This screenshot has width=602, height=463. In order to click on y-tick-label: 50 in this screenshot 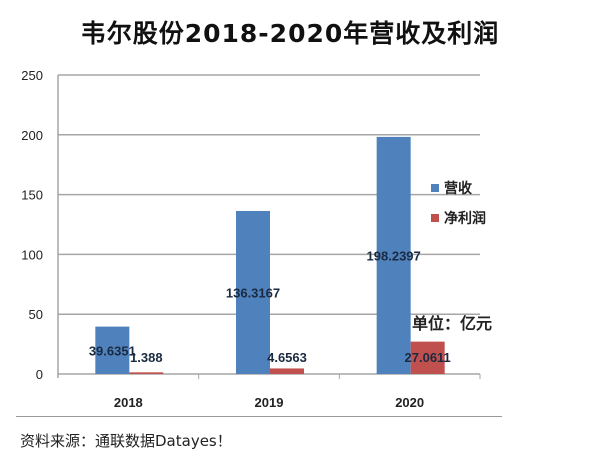, I will do `click(36, 314)`.